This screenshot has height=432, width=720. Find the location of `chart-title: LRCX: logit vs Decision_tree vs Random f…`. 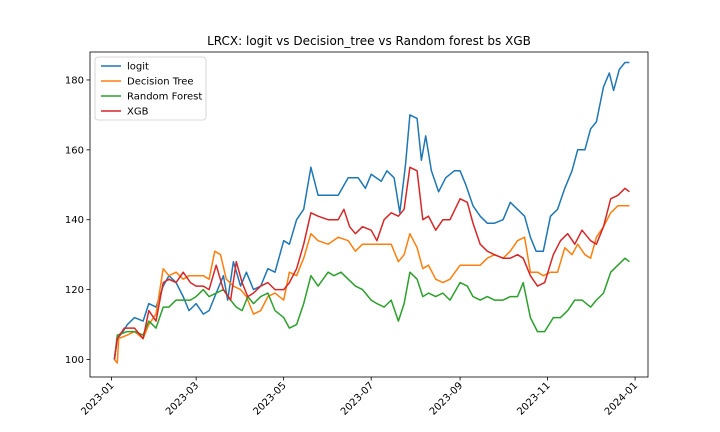

chart-title: LRCX: logit vs Decision_tree vs Random f… is located at coordinates (369, 41).